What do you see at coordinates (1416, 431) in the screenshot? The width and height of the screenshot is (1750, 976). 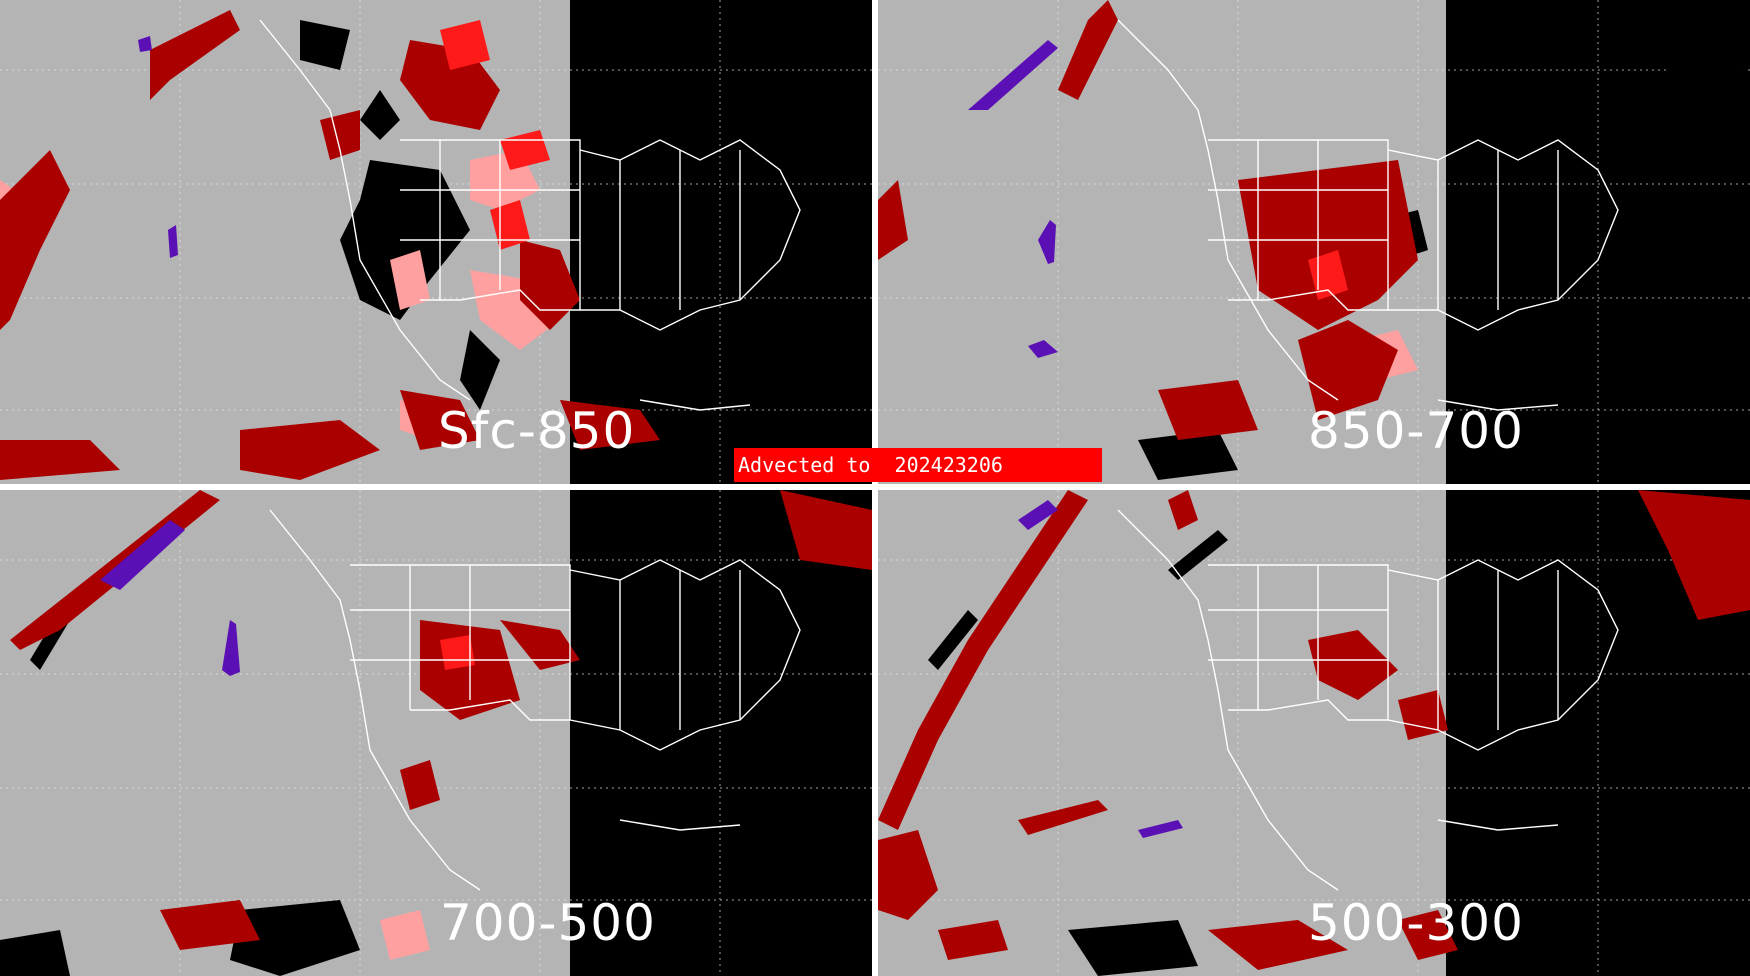 I see `layer-label-850-700: 850-700` at bounding box center [1416, 431].